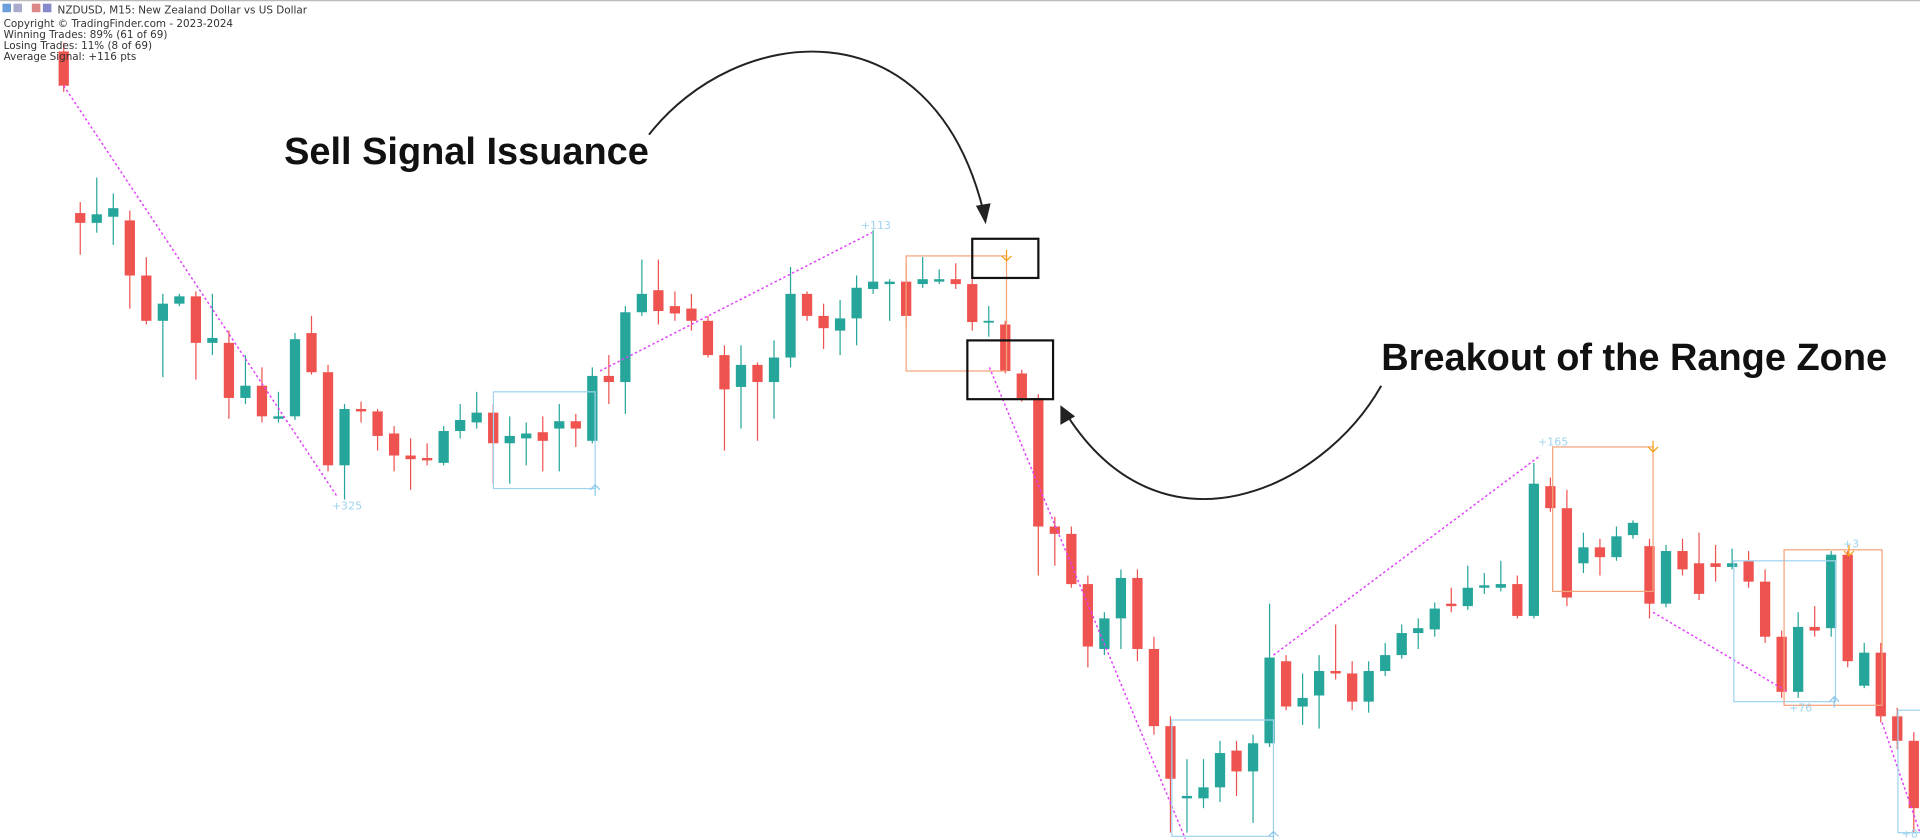 The width and height of the screenshot is (1920, 840). What do you see at coordinates (1068, 415) in the screenshot?
I see `arrowhead` at bounding box center [1068, 415].